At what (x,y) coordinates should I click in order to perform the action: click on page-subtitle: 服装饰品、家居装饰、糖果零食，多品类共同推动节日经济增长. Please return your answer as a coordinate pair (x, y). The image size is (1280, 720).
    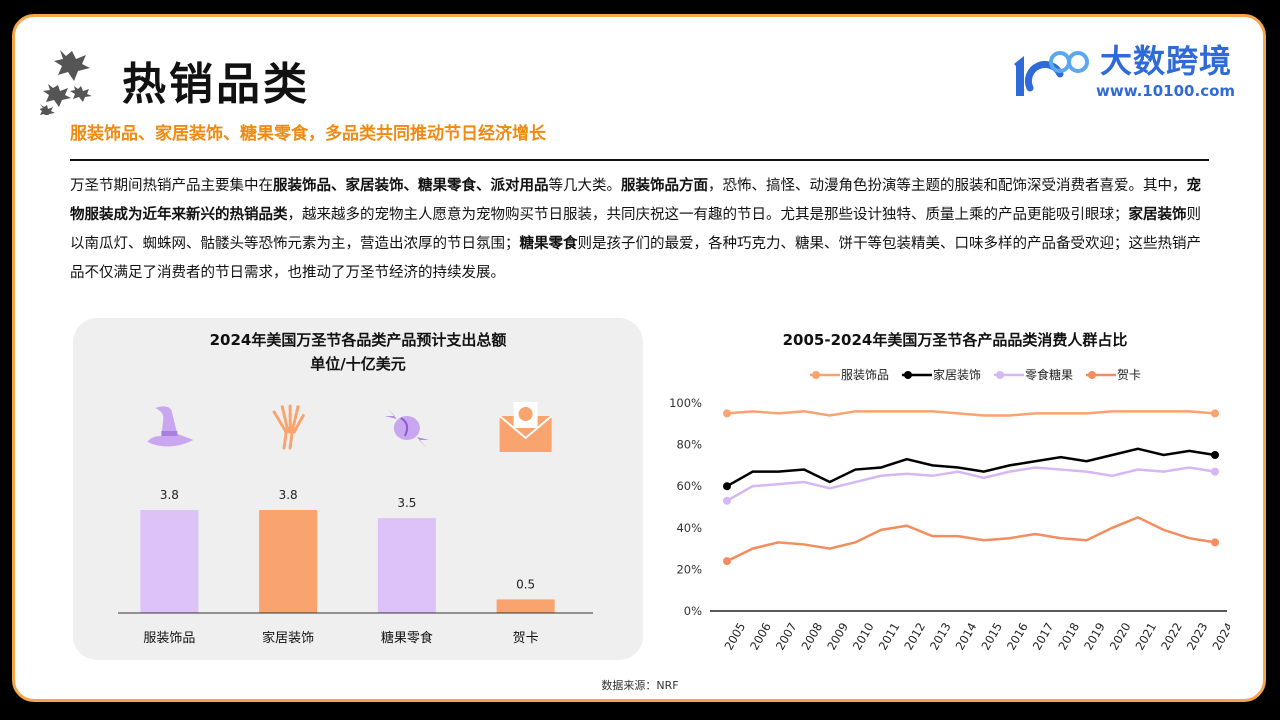
    Looking at the image, I should click on (308, 134).